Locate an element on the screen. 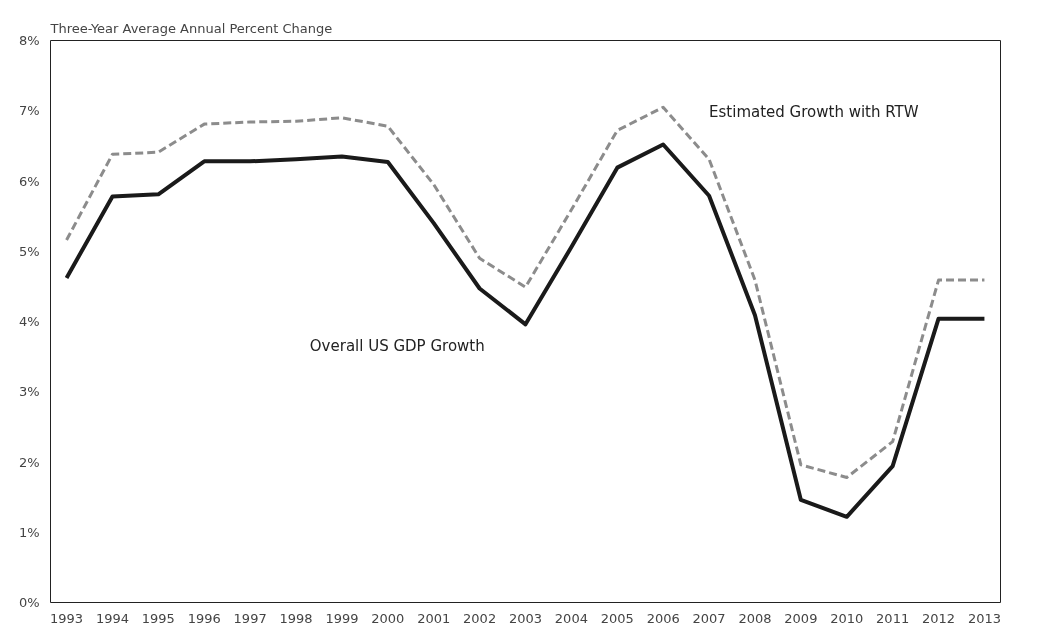  x-tick-label: 2006 is located at coordinates (663, 618).